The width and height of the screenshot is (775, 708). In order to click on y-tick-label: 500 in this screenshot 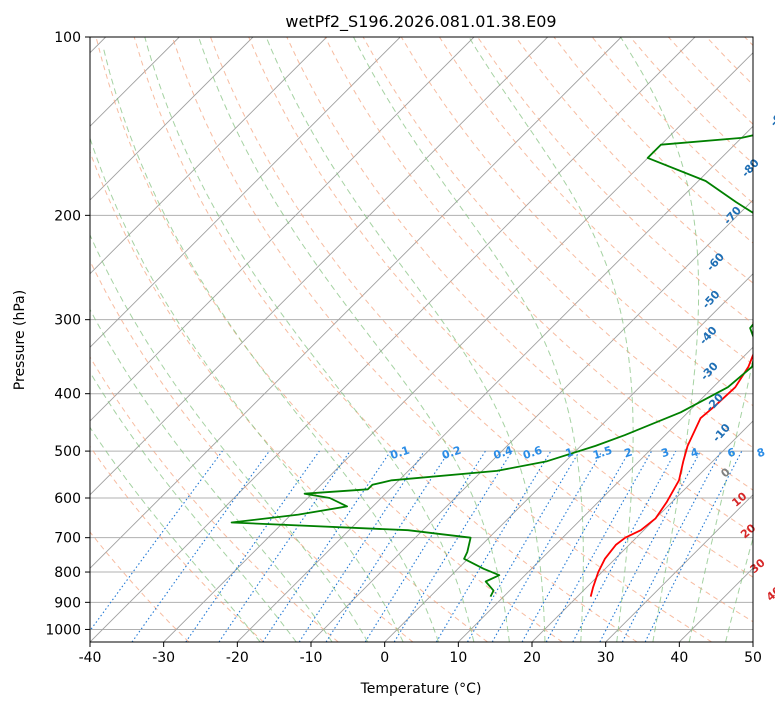, I will do `click(67, 452)`.